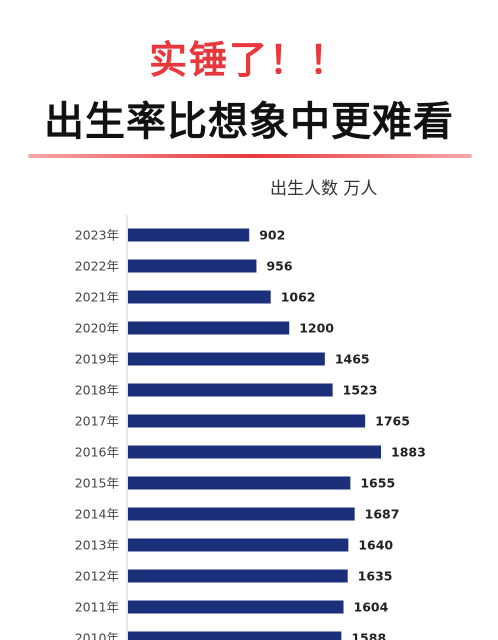  I want to click on data-label: 1883, so click(408, 452).